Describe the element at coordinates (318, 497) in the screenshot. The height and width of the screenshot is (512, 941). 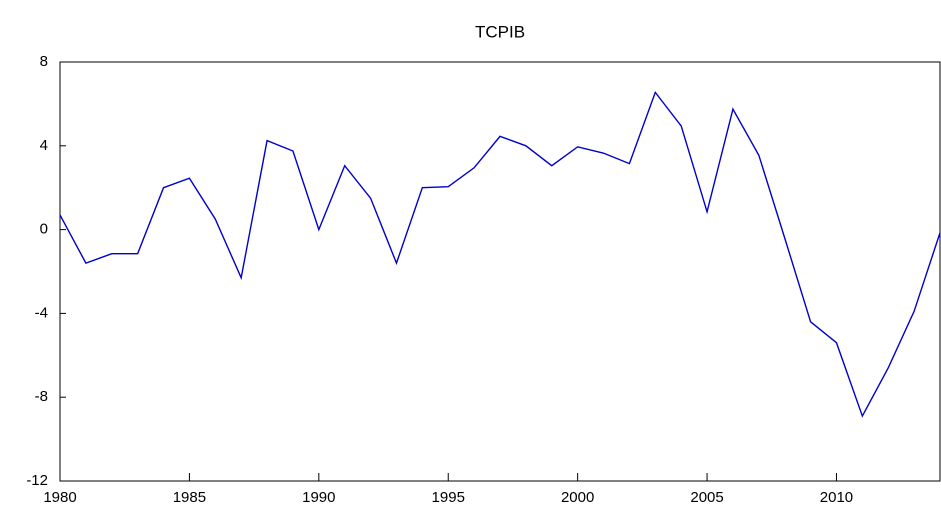
I see `x-tick-label: 1990` at that location.